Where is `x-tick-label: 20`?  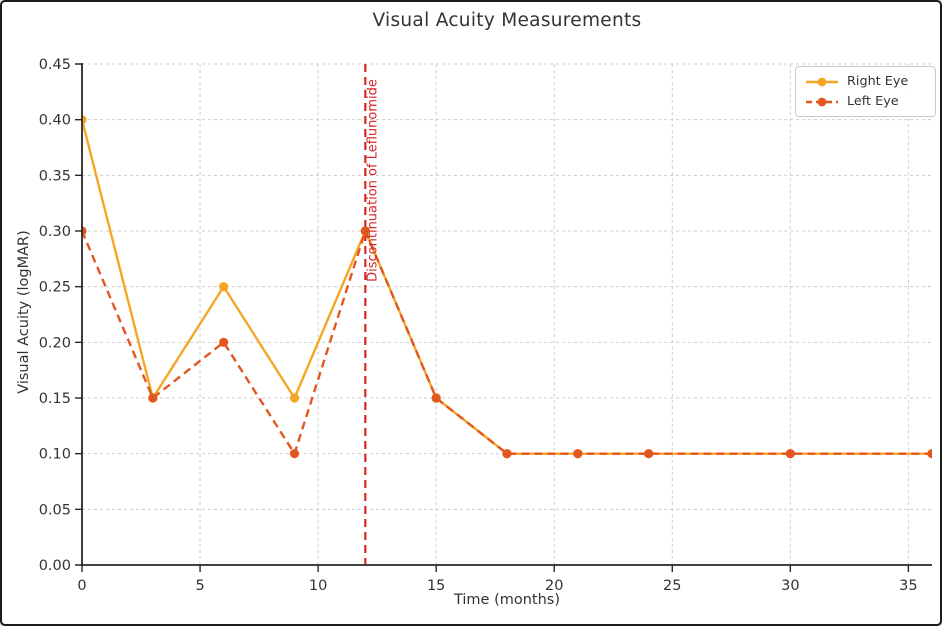
x-tick-label: 20 is located at coordinates (554, 586).